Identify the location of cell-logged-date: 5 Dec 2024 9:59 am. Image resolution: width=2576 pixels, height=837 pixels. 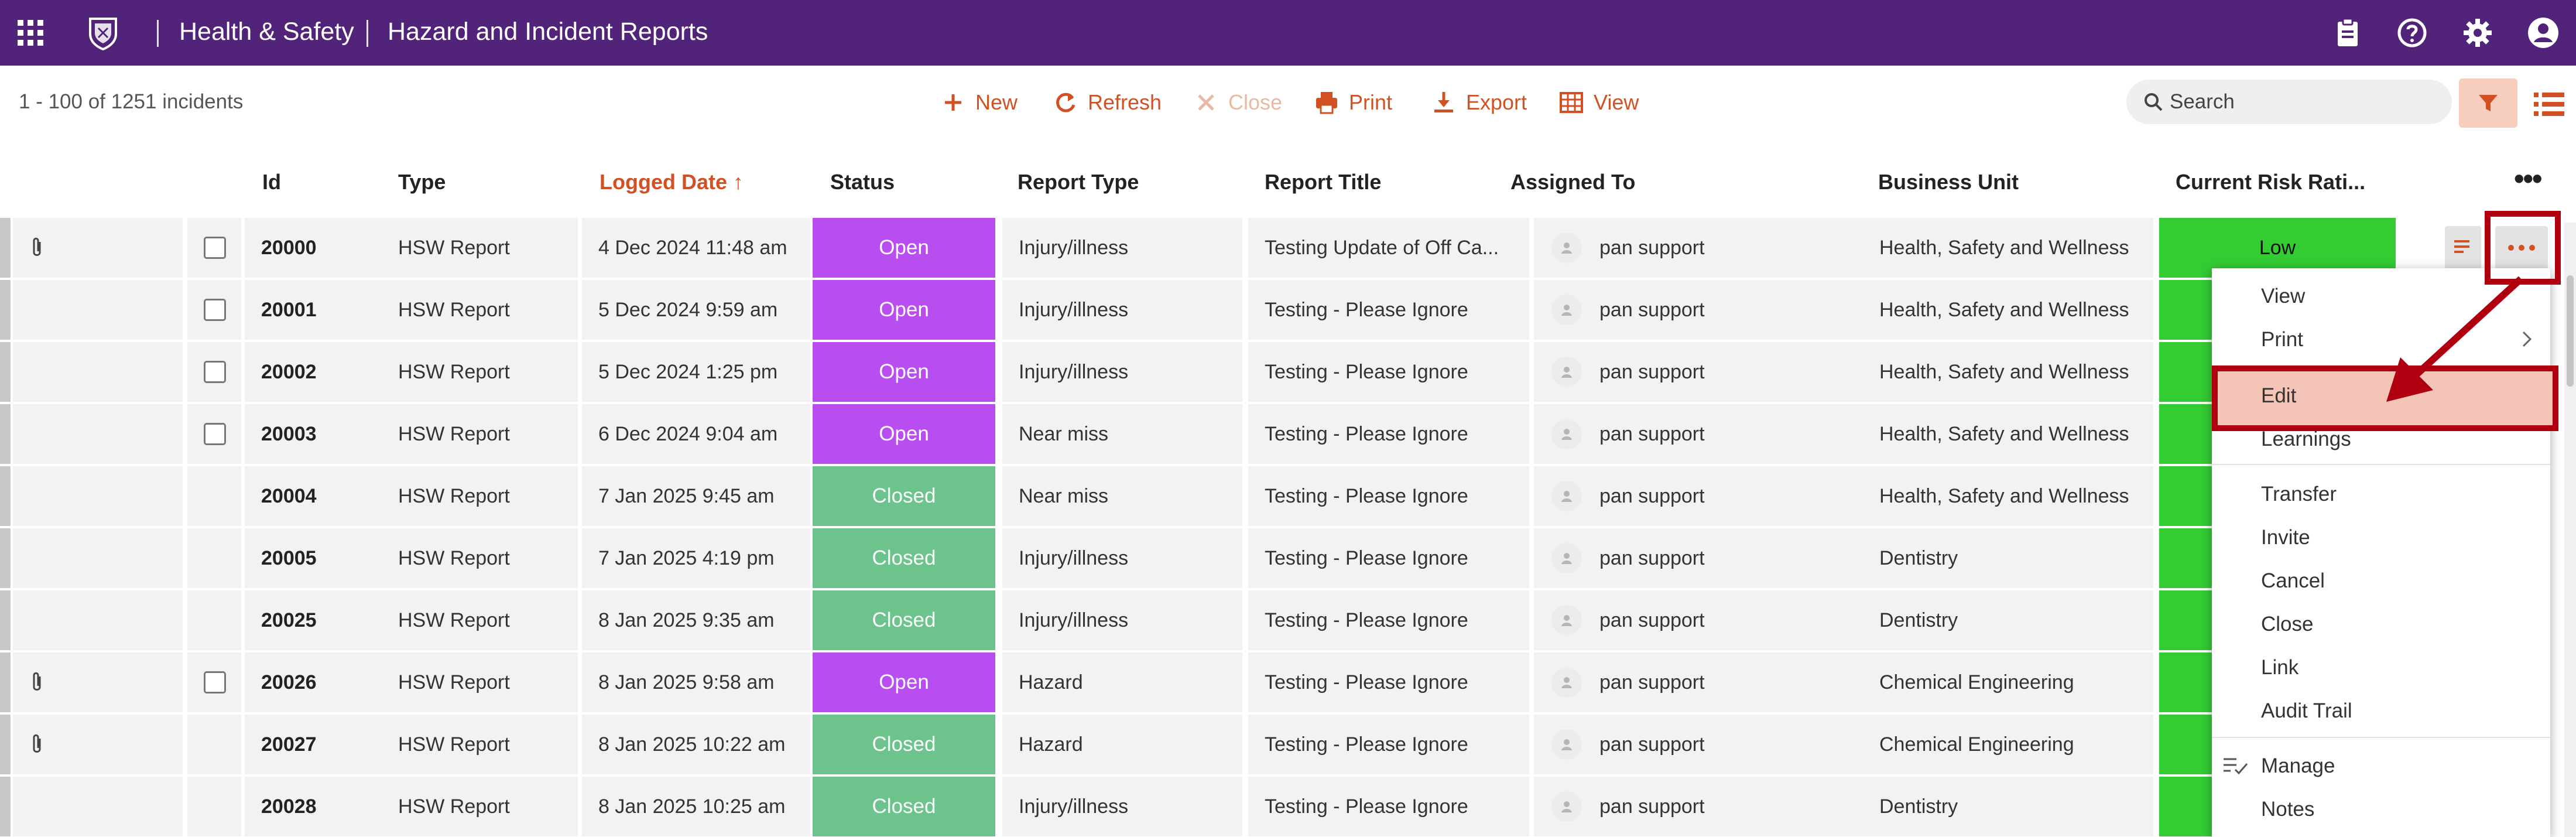
(688, 309).